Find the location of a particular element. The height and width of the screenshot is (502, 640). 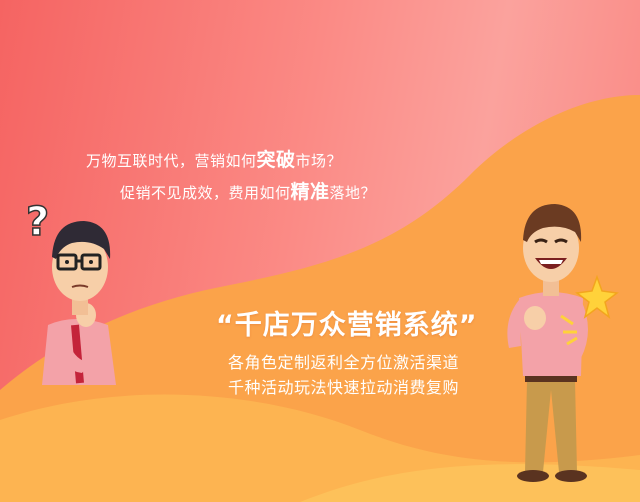

question-text: 促销不见成效，费用如何 is located at coordinates (205, 193).